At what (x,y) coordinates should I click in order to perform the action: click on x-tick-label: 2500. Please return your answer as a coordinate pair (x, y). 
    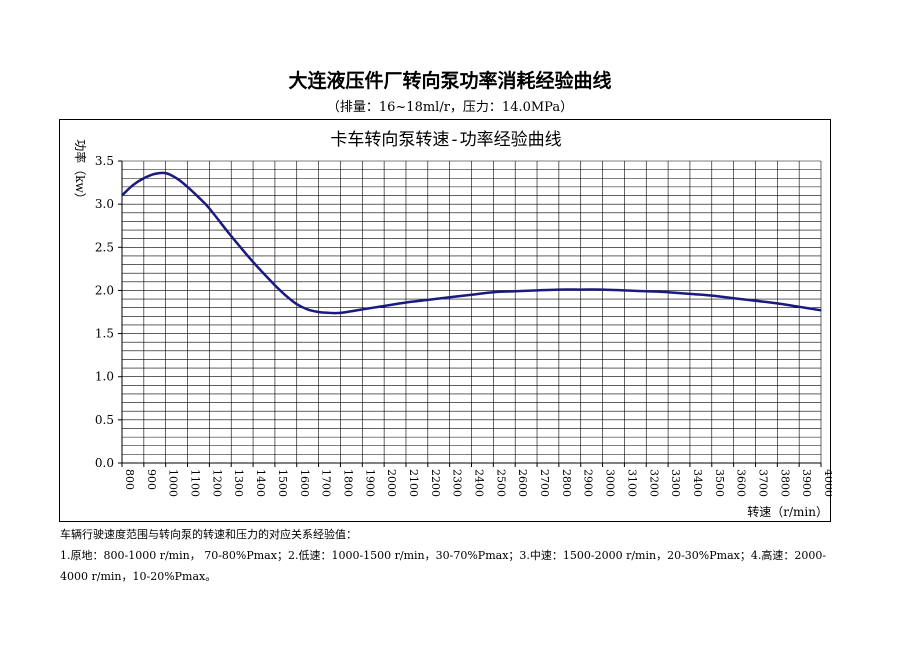
    Looking at the image, I should click on (500, 483).